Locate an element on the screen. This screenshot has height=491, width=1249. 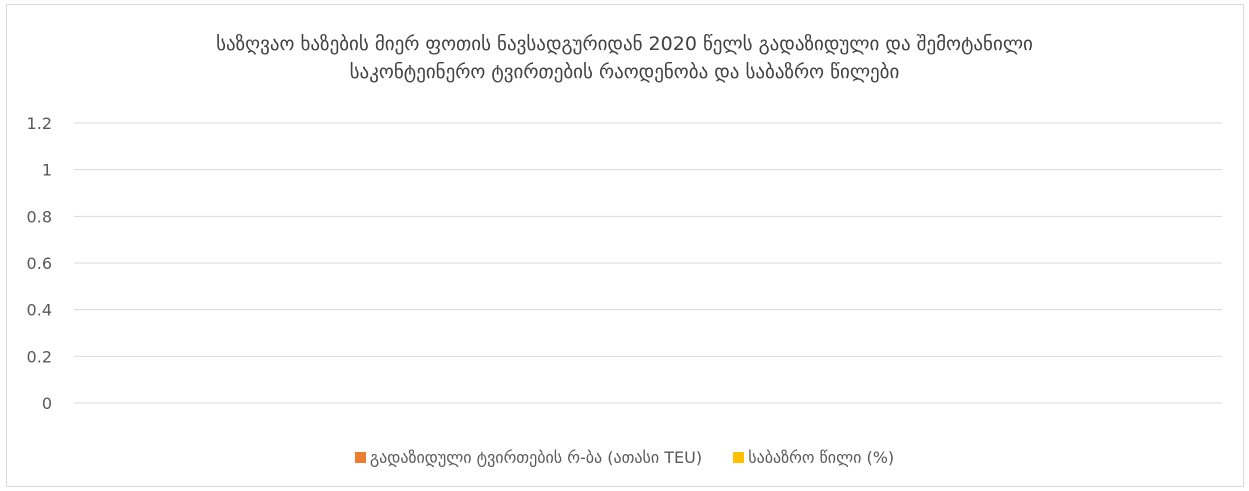
legend-swatch-yellow is located at coordinates (739, 457).